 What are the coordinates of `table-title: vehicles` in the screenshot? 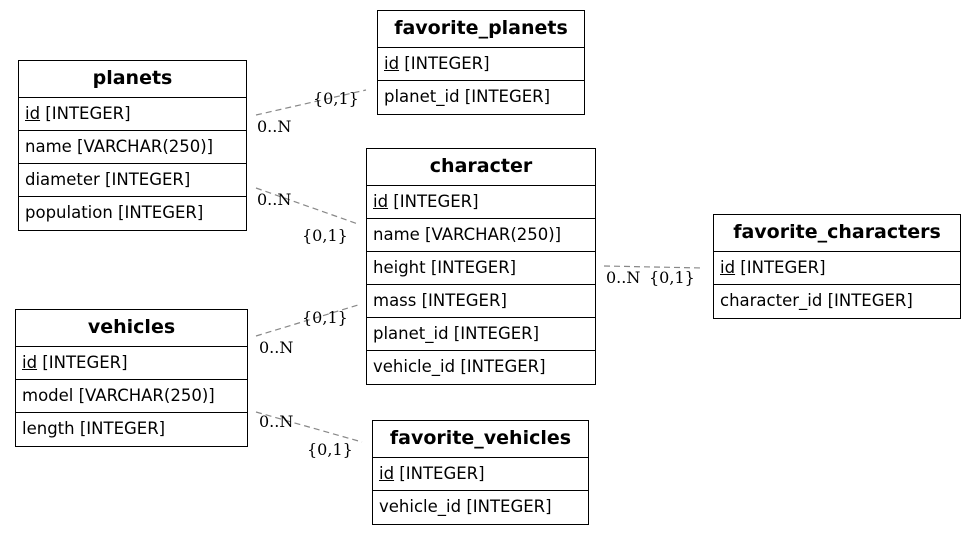 It's located at (131, 328).